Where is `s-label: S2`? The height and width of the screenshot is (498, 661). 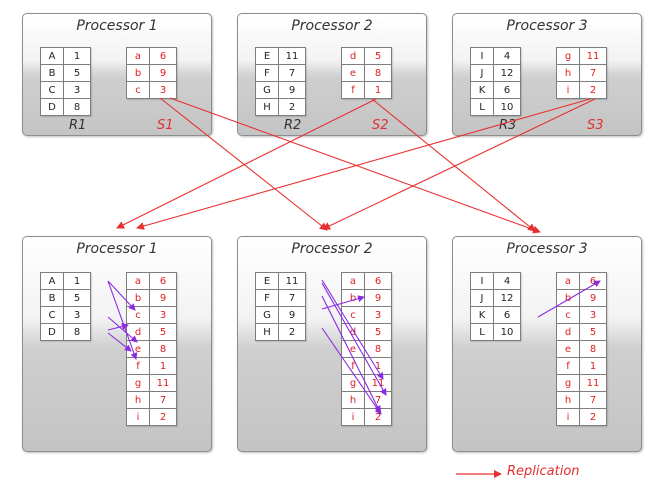
s-label: S2 is located at coordinates (380, 125).